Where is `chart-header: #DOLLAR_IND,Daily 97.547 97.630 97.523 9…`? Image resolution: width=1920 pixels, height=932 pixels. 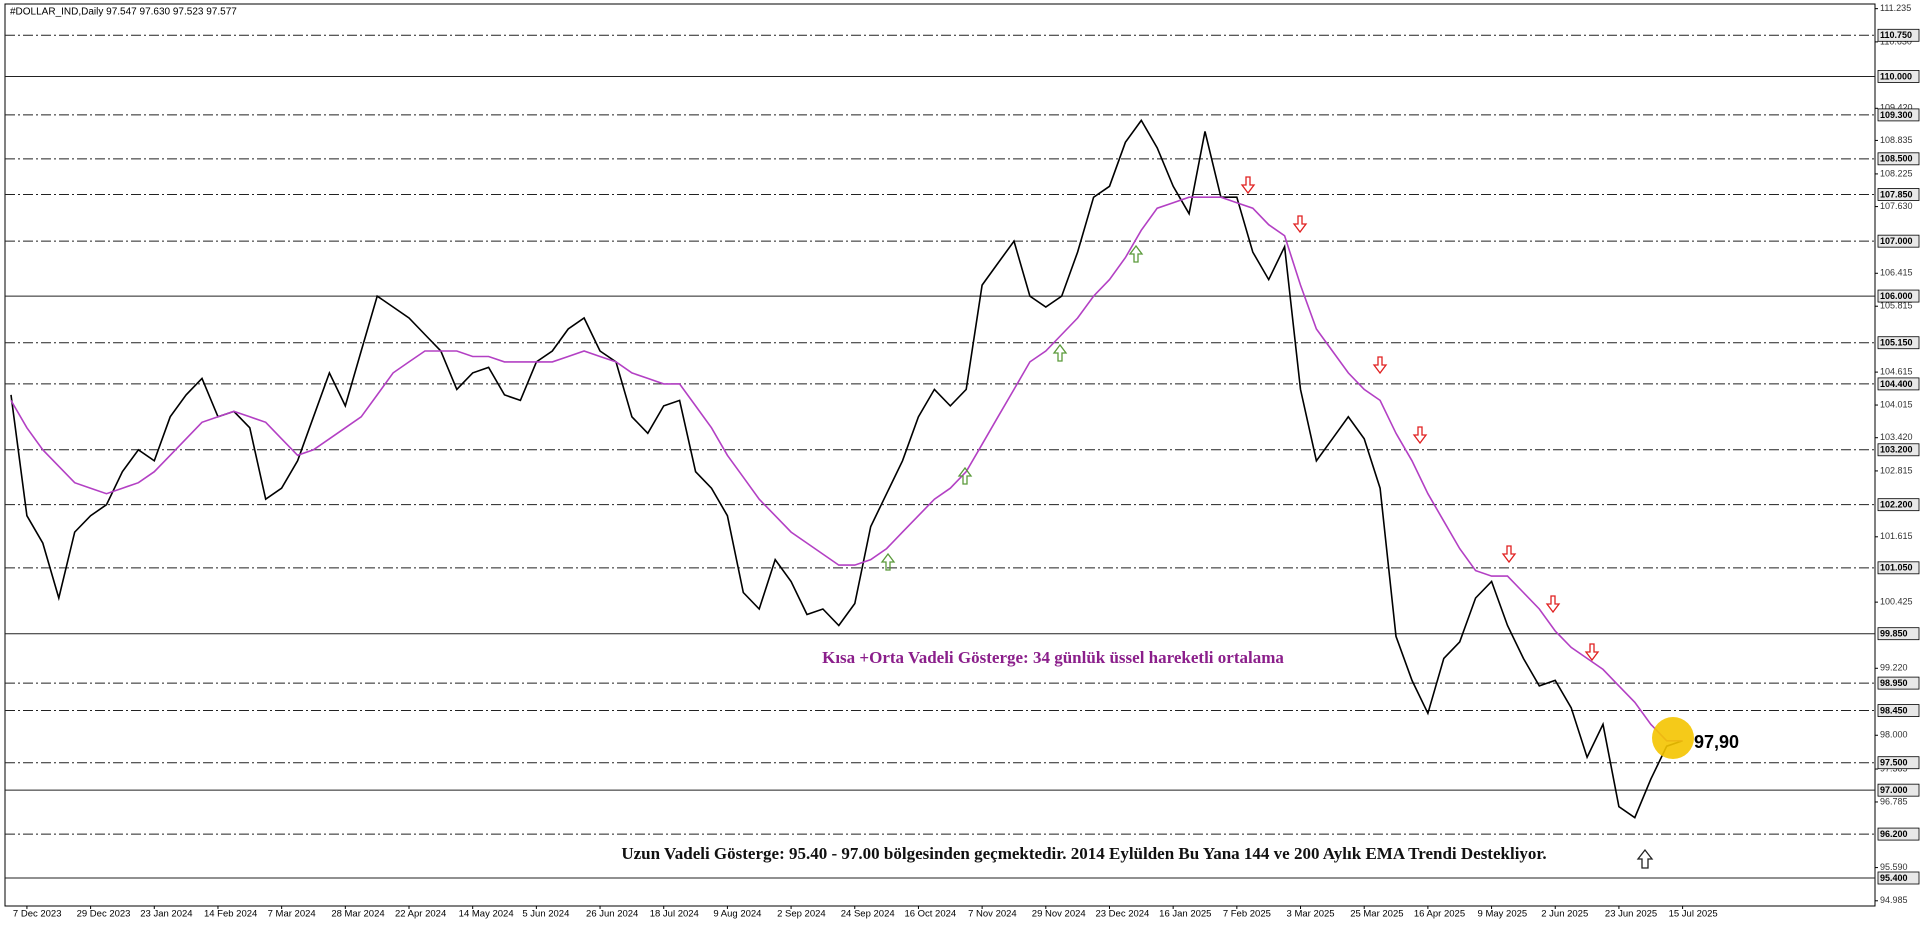
chart-header: #DOLLAR_IND,Daily 97.547 97.630 97.523 9… is located at coordinates (123, 12).